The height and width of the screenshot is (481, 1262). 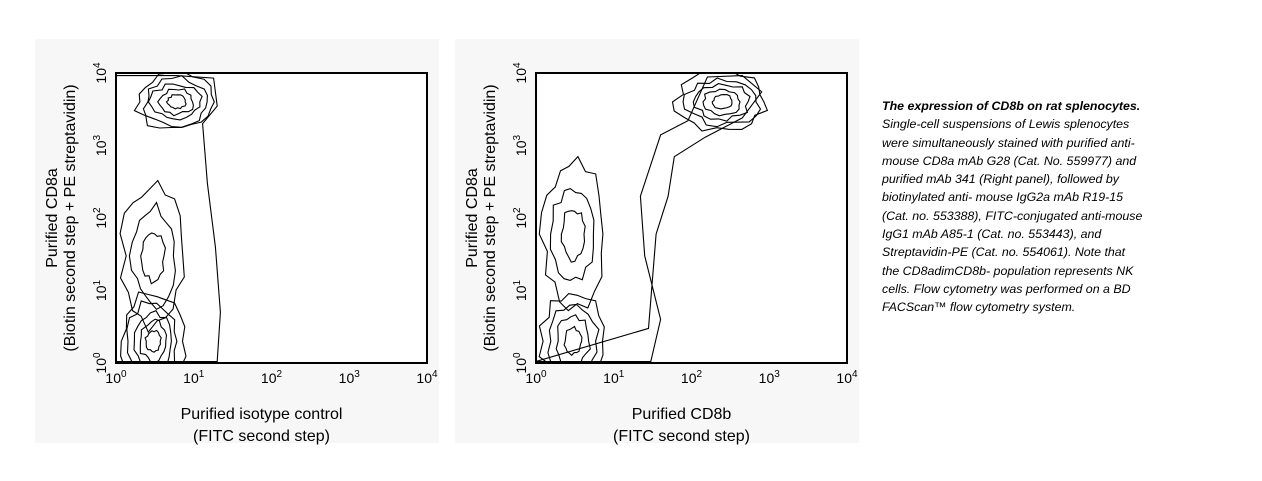 What do you see at coordinates (682, 414) in the screenshot?
I see `x-axis-label-line1: Purified CD8b` at bounding box center [682, 414].